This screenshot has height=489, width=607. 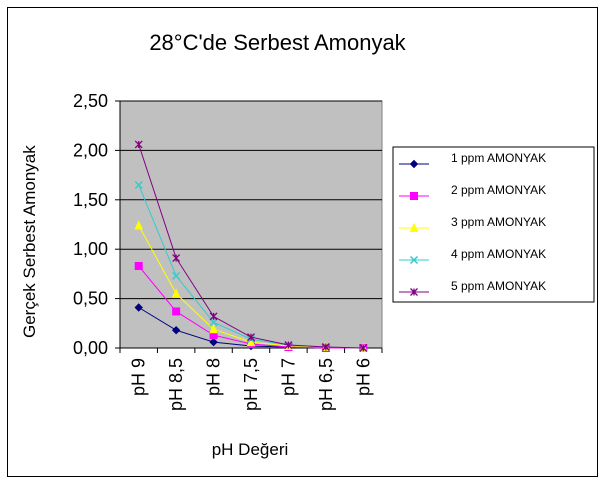 I want to click on y-tick-label: 0,50, so click(x=90, y=299).